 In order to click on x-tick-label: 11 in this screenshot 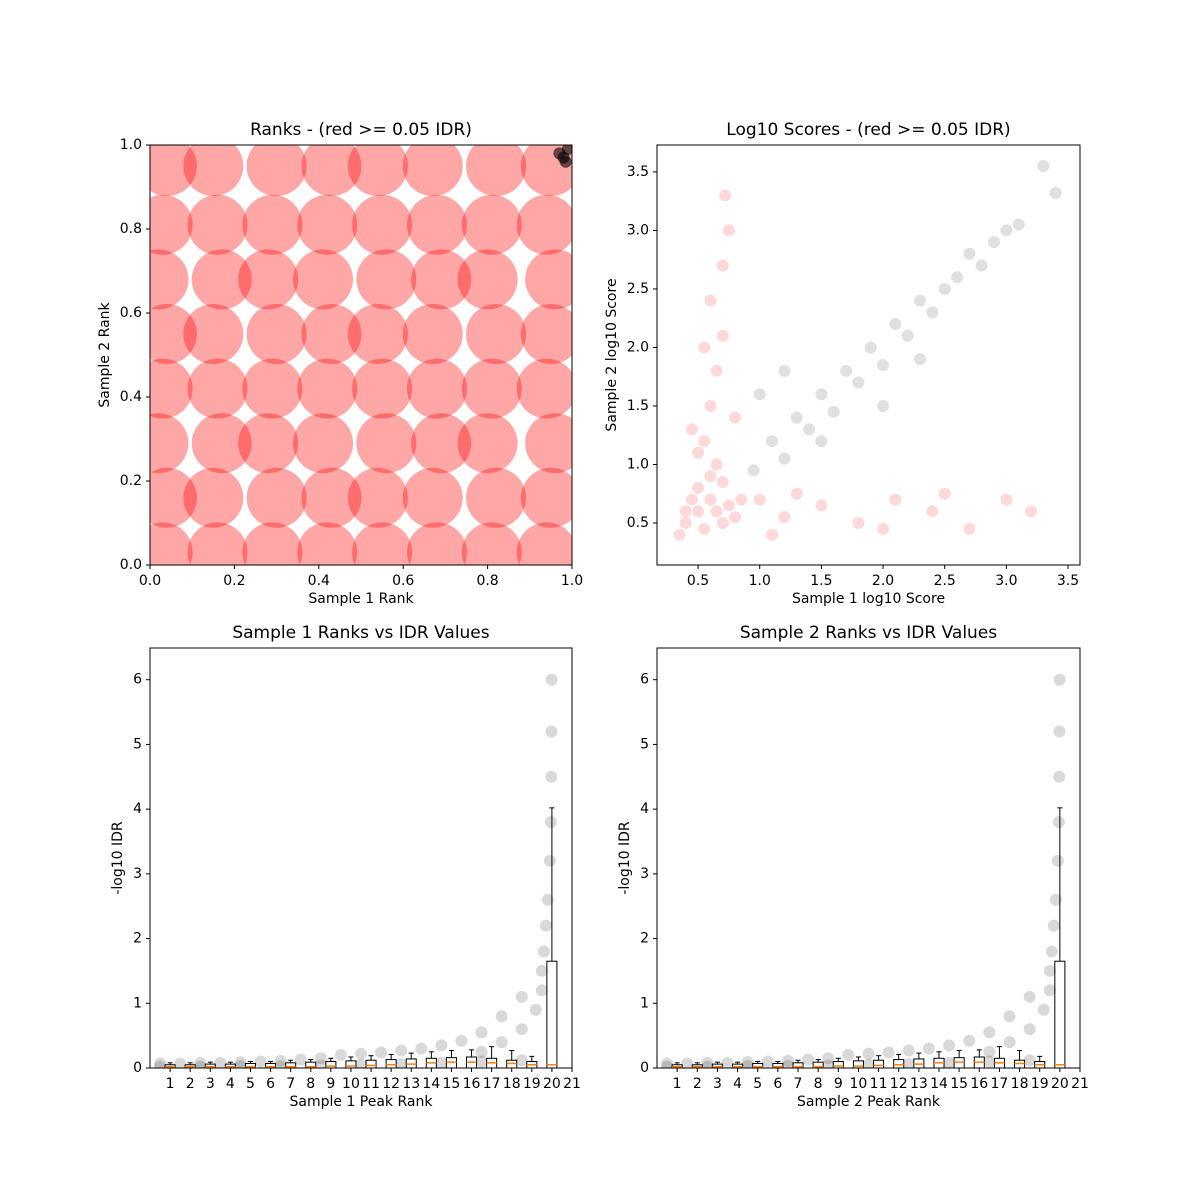, I will do `click(371, 1084)`.